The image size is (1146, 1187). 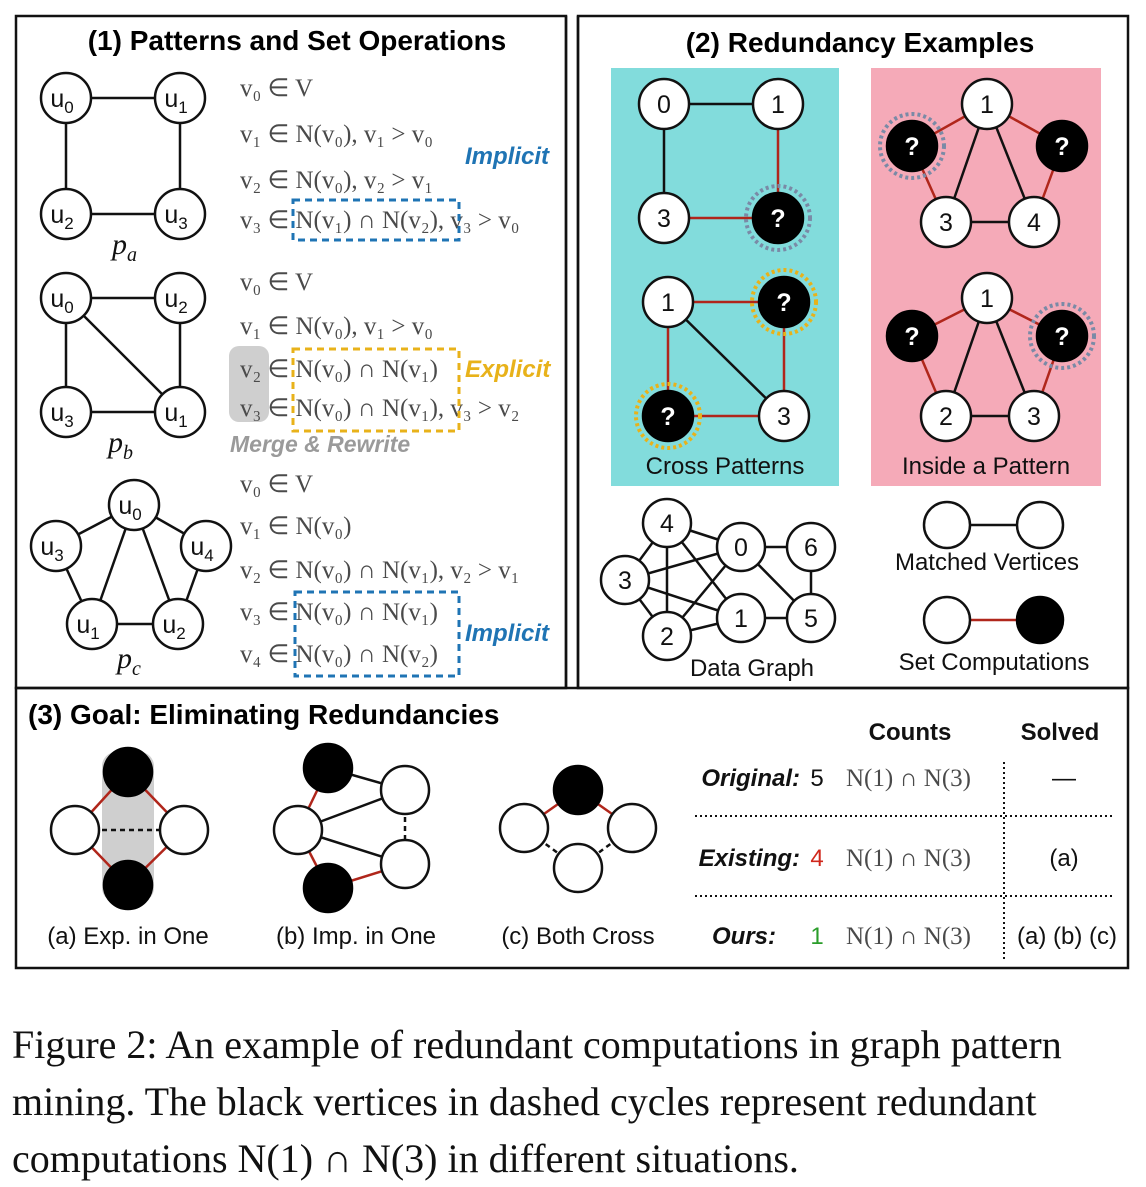 I want to click on op-b-0: v₀ ∈ V, so click(x=276, y=282).